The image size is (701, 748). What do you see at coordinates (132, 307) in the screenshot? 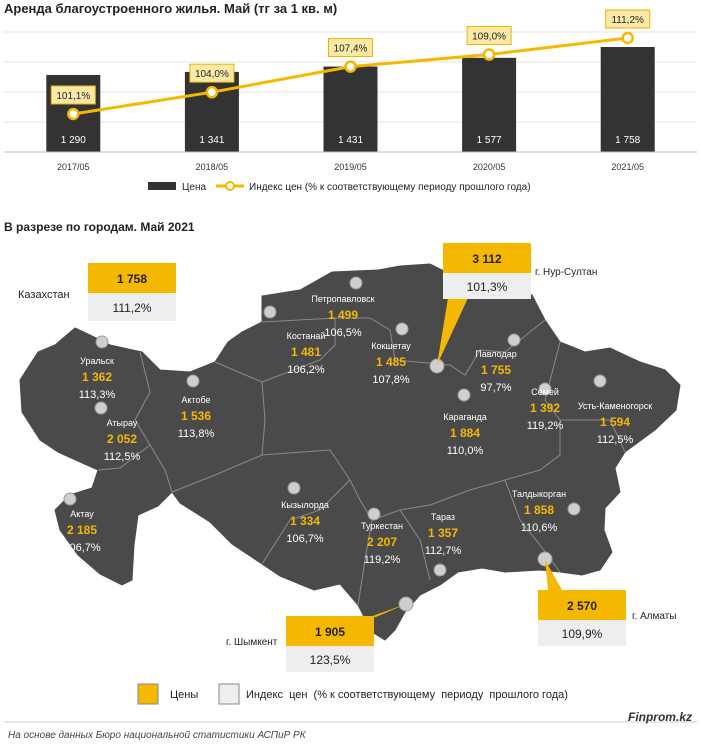
I see `kazakhstan-index-box` at bounding box center [132, 307].